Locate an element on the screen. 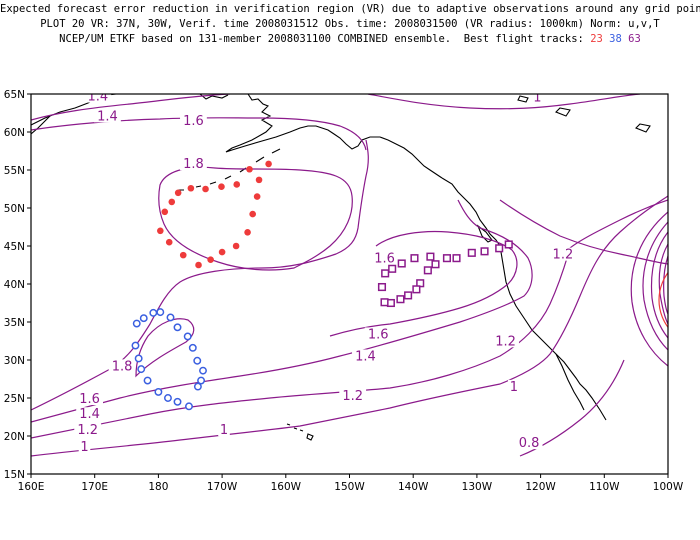  y-tick-label: 15N is located at coordinates (14, 475).